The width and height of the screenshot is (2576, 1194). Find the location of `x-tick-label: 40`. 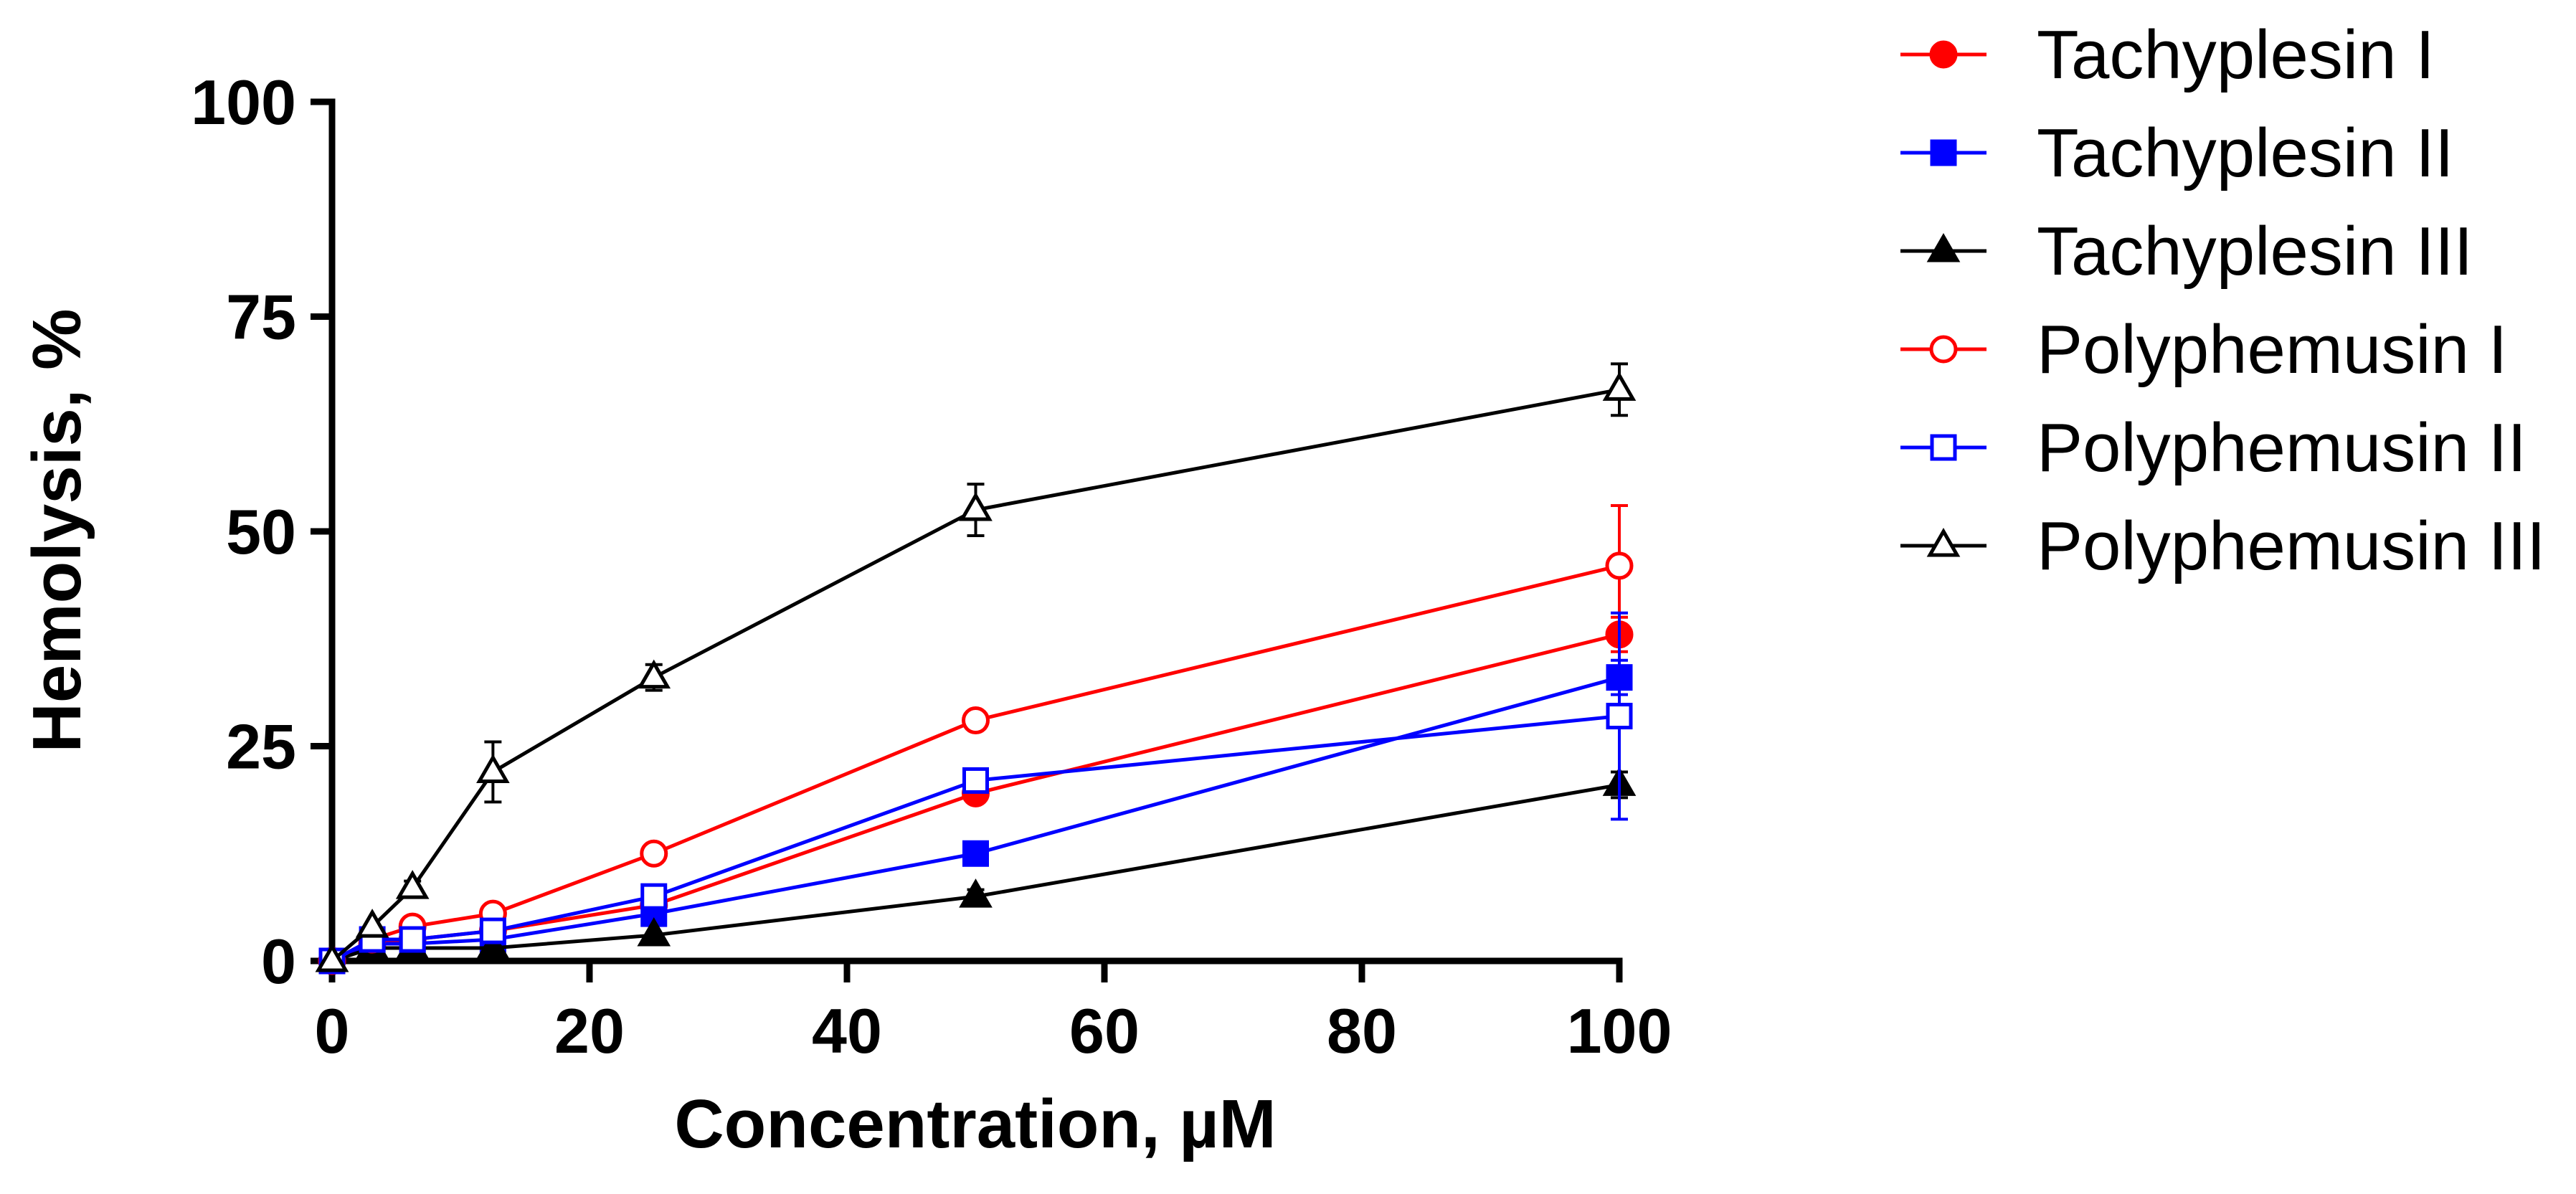

x-tick-label: 40 is located at coordinates (847, 1030).